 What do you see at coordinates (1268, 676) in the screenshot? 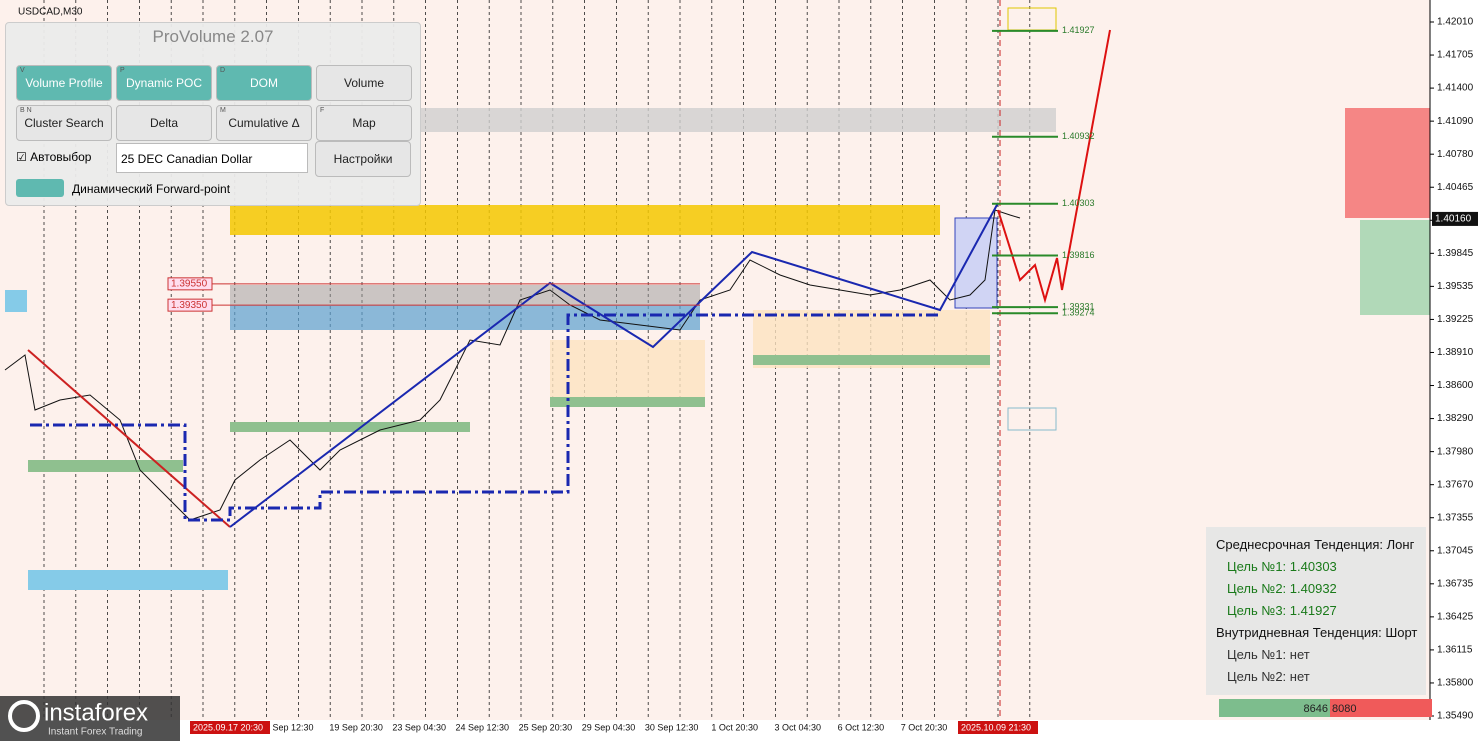
I see `target: Цель №2: нет` at bounding box center [1268, 676].